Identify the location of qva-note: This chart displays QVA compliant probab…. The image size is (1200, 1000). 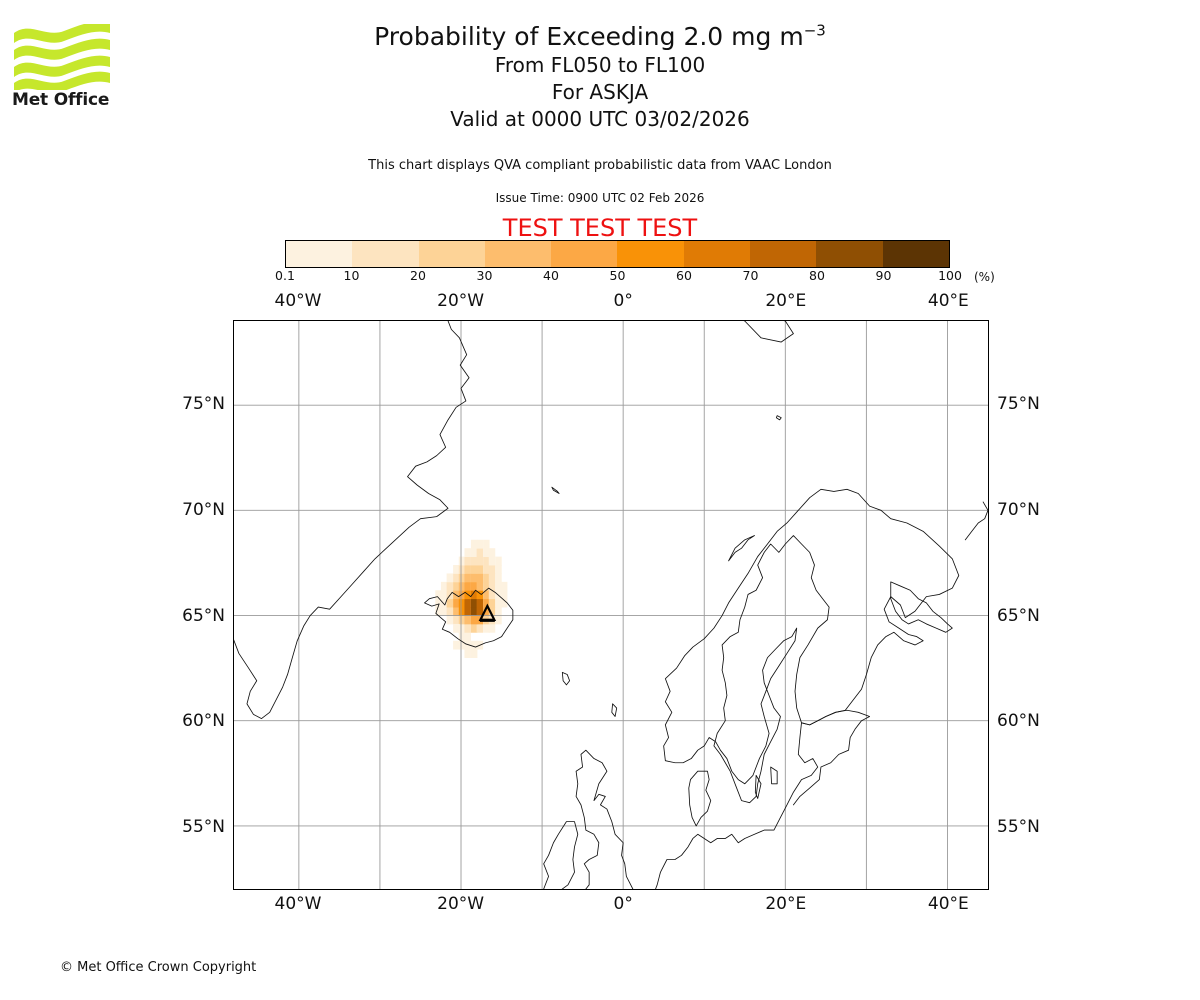
(600, 165).